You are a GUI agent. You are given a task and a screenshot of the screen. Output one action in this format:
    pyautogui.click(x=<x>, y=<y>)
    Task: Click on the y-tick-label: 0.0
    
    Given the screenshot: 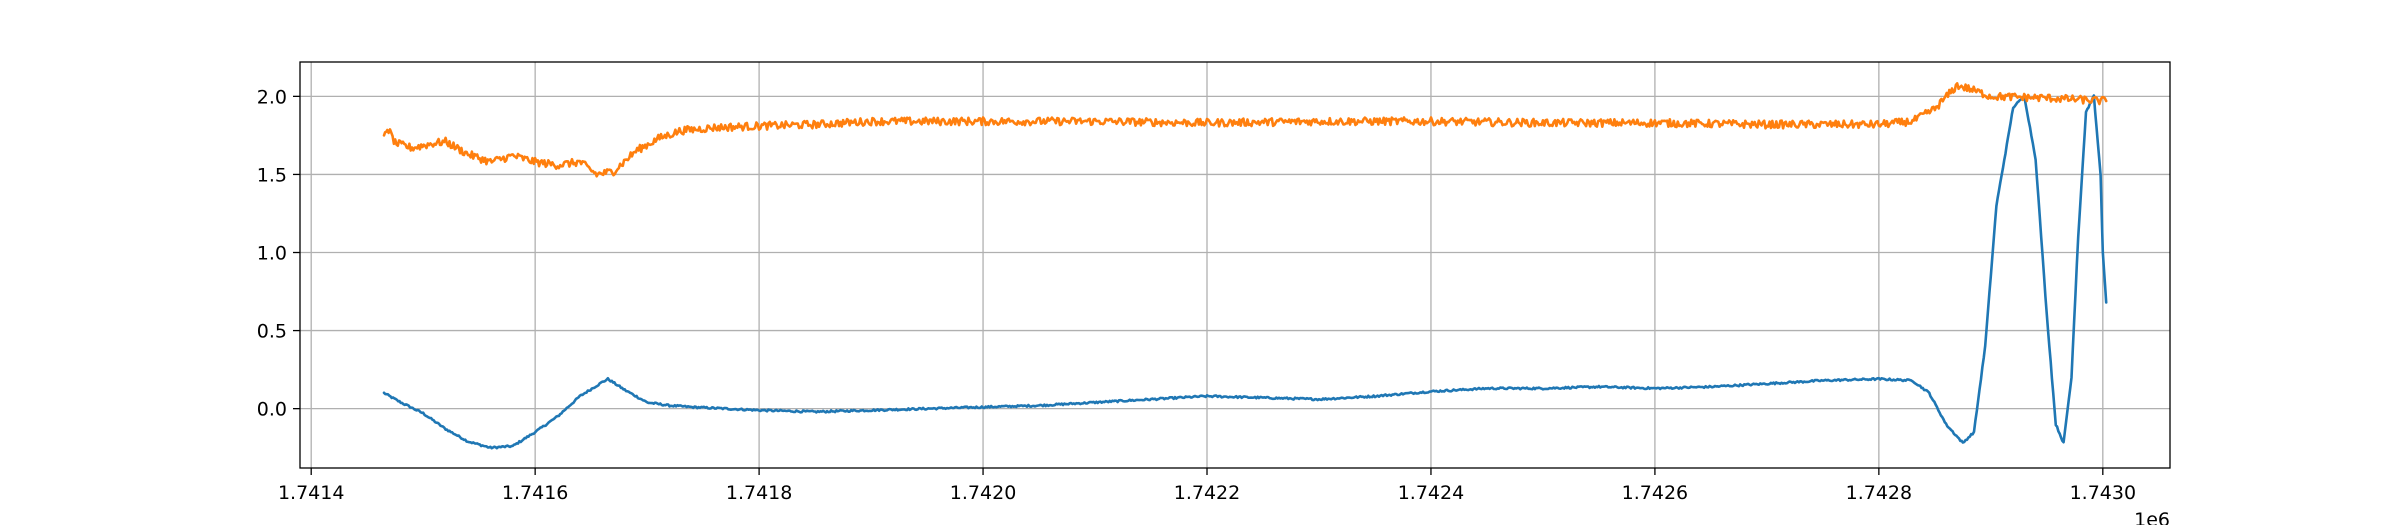 What is the action you would take?
    pyautogui.click(x=272, y=410)
    